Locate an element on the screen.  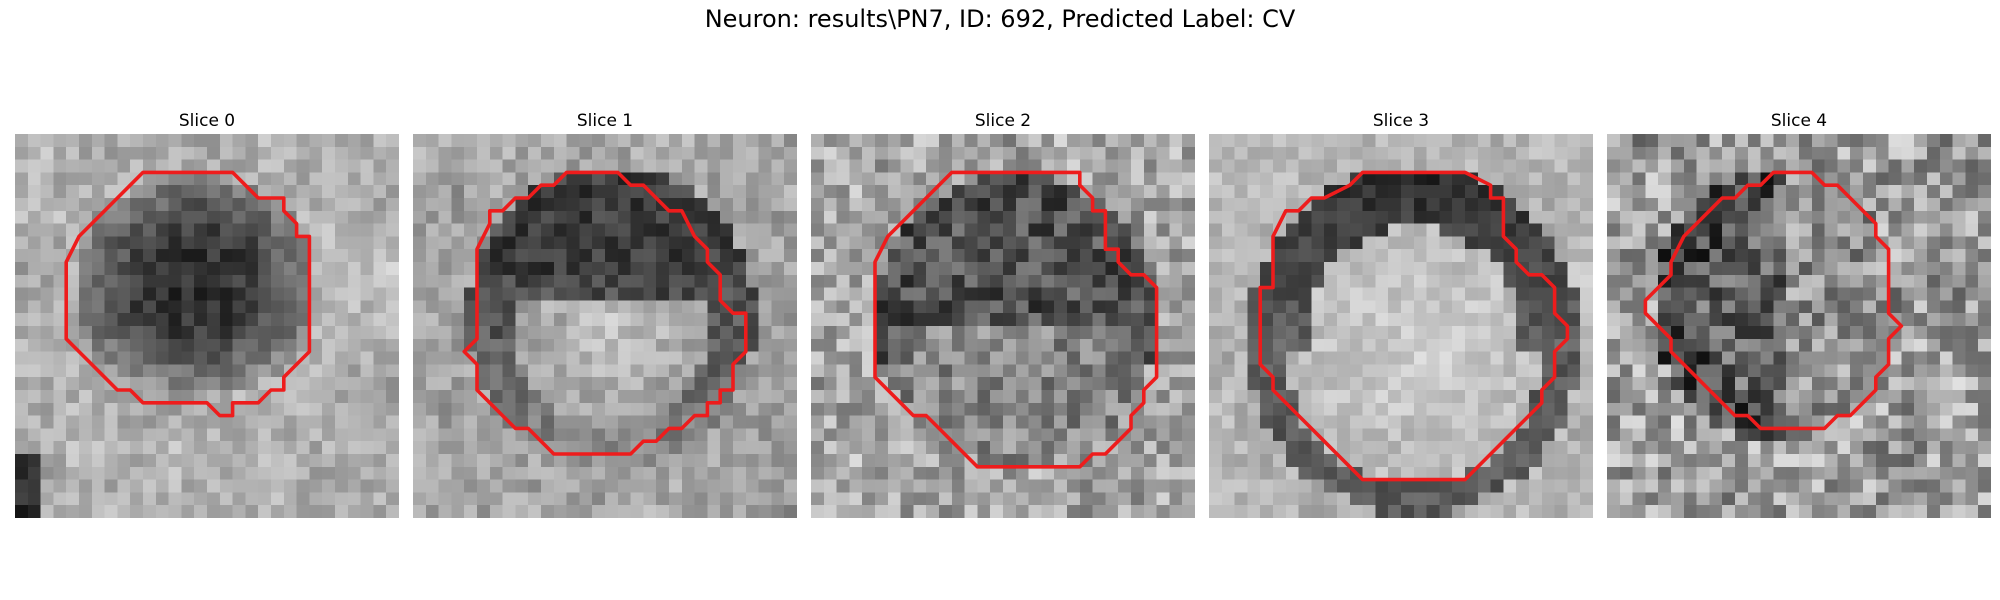
slice-panel-1: Slice 1 is located at coordinates (605, 314).